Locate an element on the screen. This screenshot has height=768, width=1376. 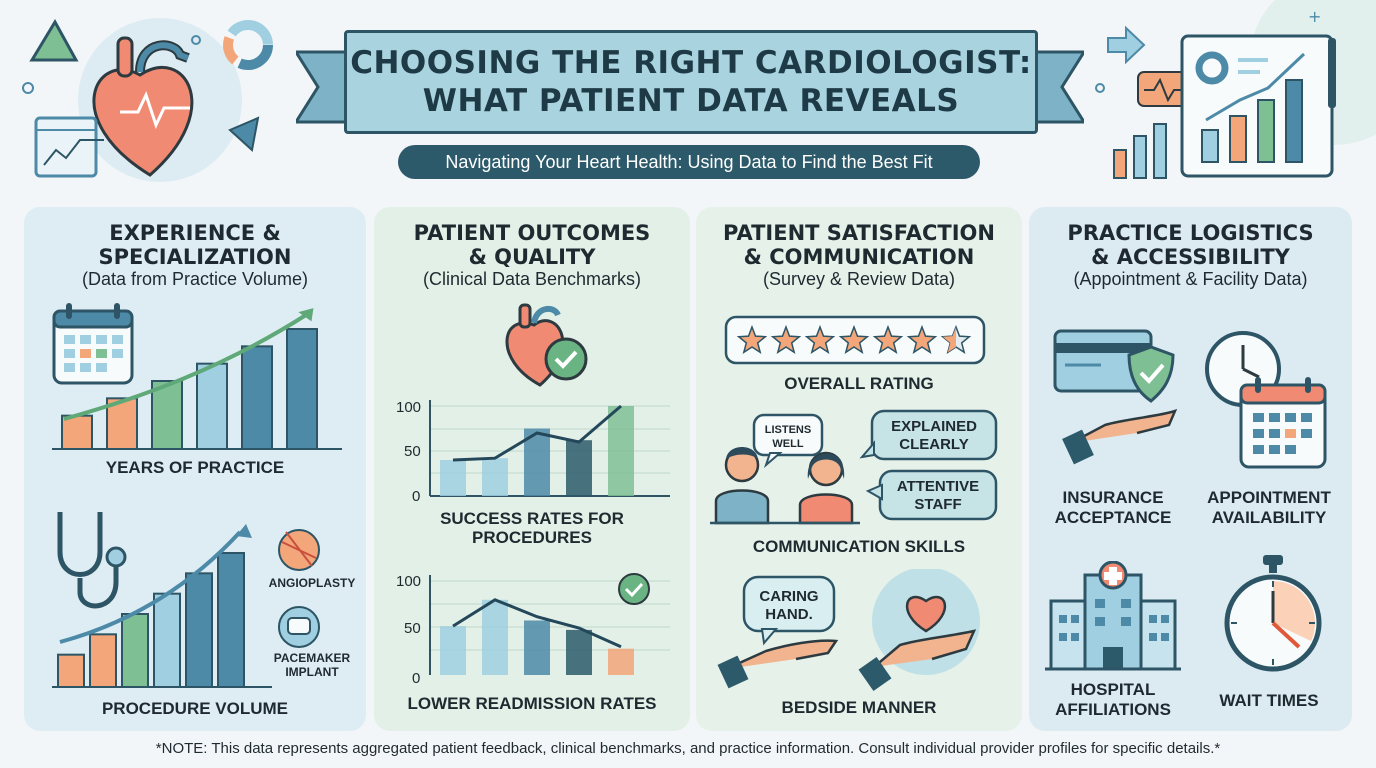
speech-bubble: ATTENTIVE STAFF is located at coordinates (931, 495).